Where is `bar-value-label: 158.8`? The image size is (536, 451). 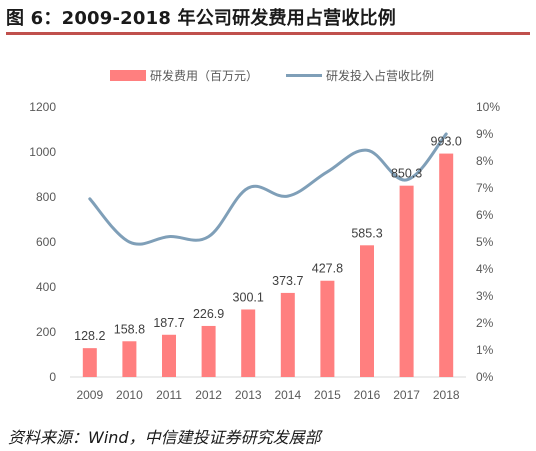
bar-value-label: 158.8 is located at coordinates (129, 329).